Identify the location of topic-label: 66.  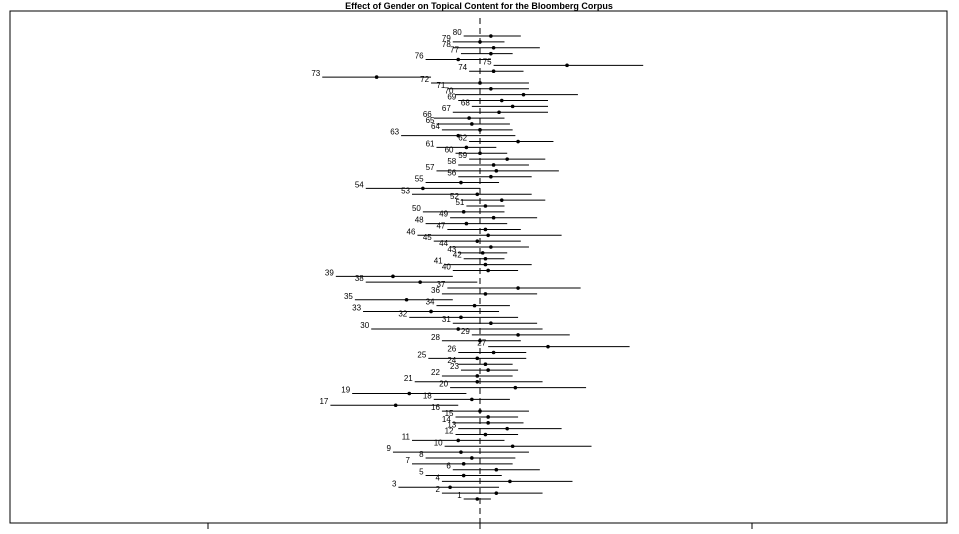
(427, 114).